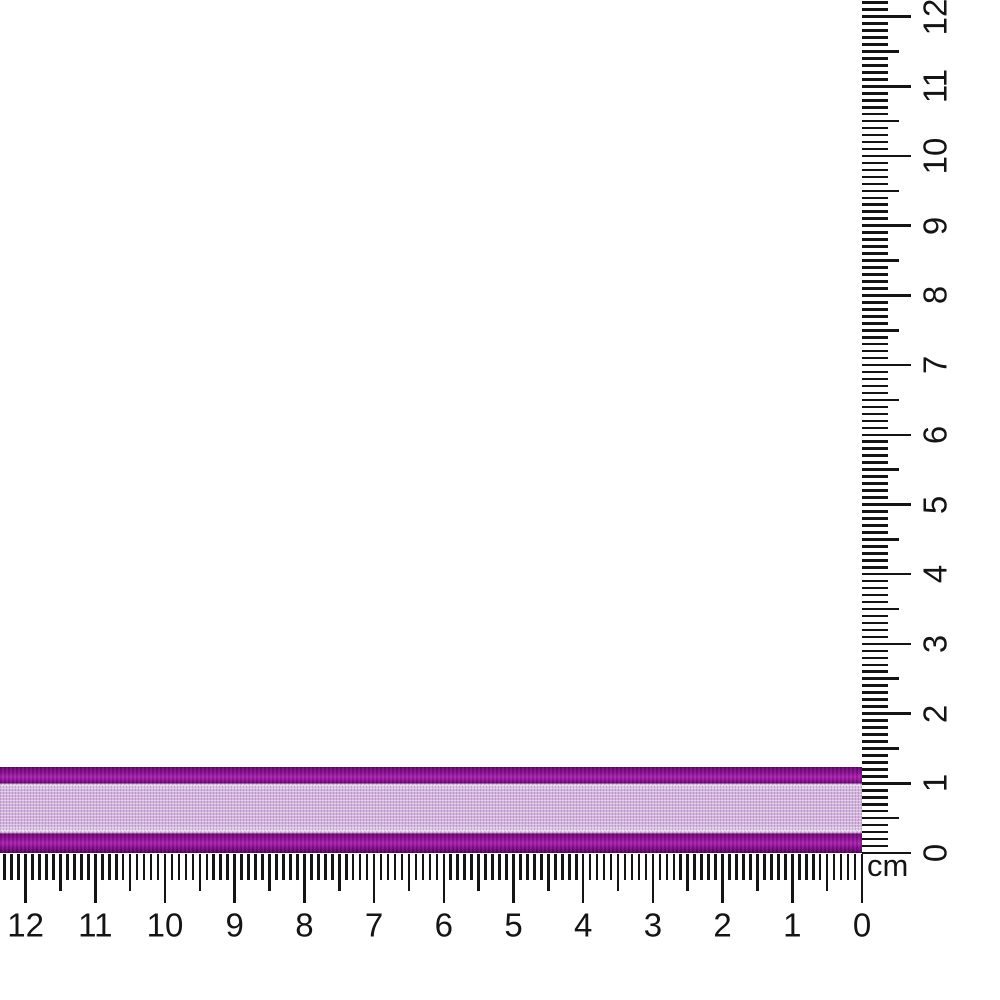 The height and width of the screenshot is (1000, 1000). I want to click on ruler-number: 1, so click(792, 925).